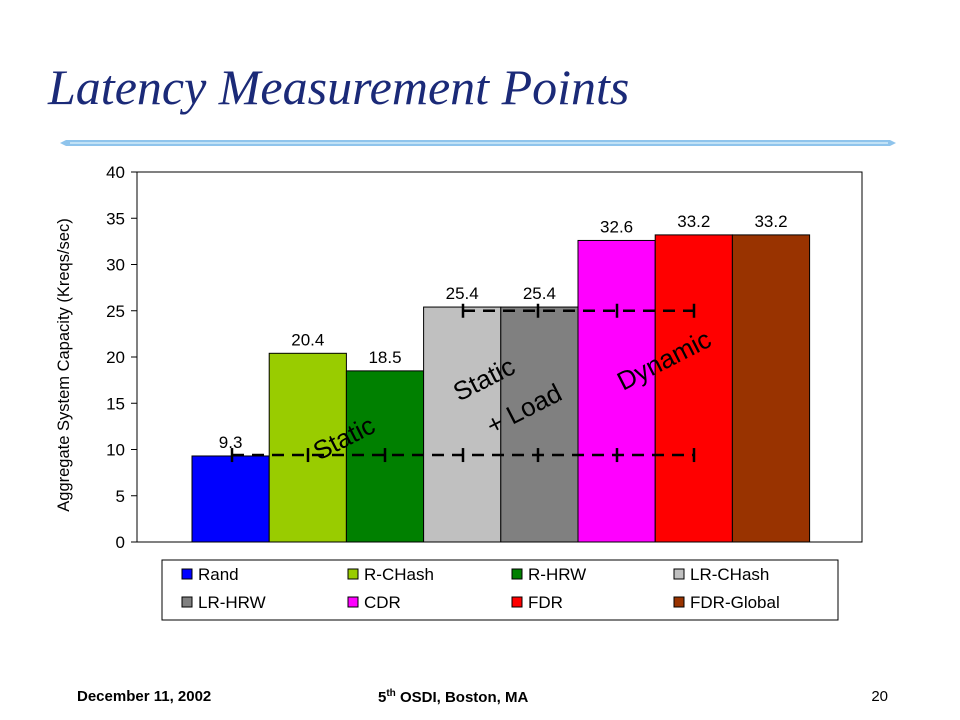  Describe the element at coordinates (879, 696) in the screenshot. I see `page-number: 20` at that location.